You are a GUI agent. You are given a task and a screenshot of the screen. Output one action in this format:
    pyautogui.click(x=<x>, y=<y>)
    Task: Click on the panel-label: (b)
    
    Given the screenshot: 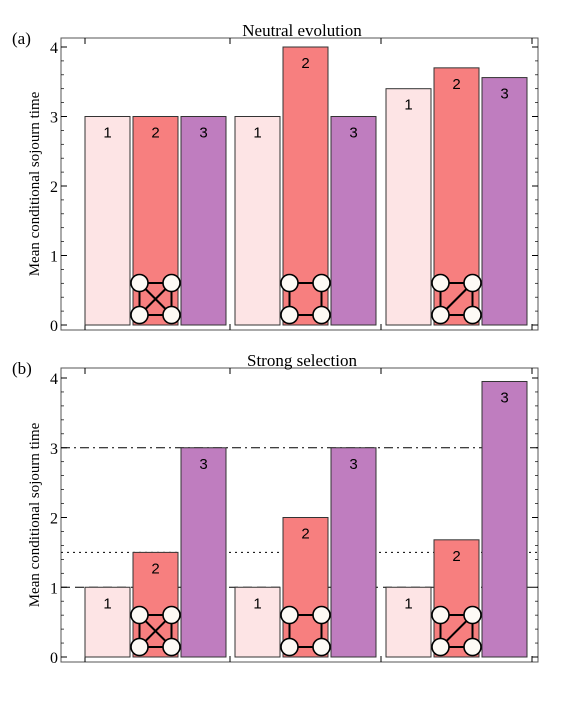 What is the action you would take?
    pyautogui.click(x=22, y=368)
    